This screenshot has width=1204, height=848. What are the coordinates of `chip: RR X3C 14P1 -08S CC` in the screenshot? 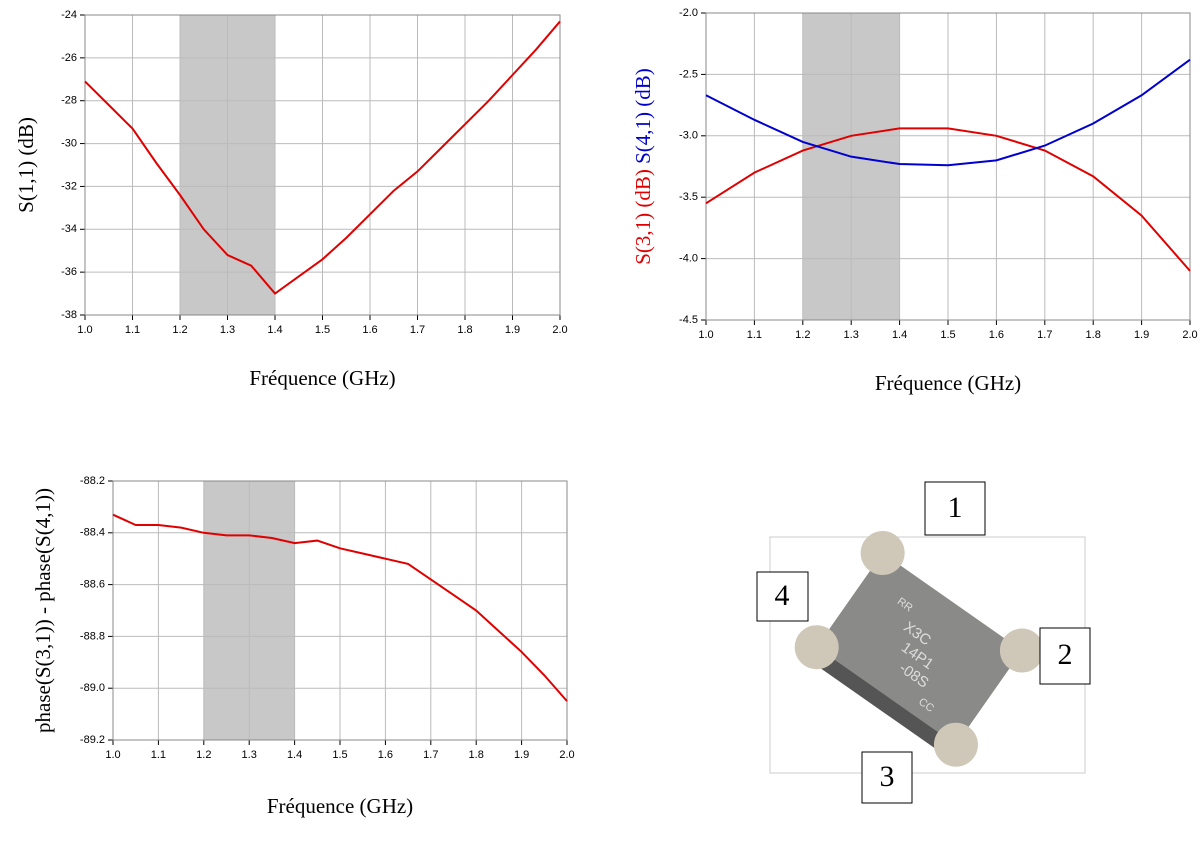 It's located at (919, 649).